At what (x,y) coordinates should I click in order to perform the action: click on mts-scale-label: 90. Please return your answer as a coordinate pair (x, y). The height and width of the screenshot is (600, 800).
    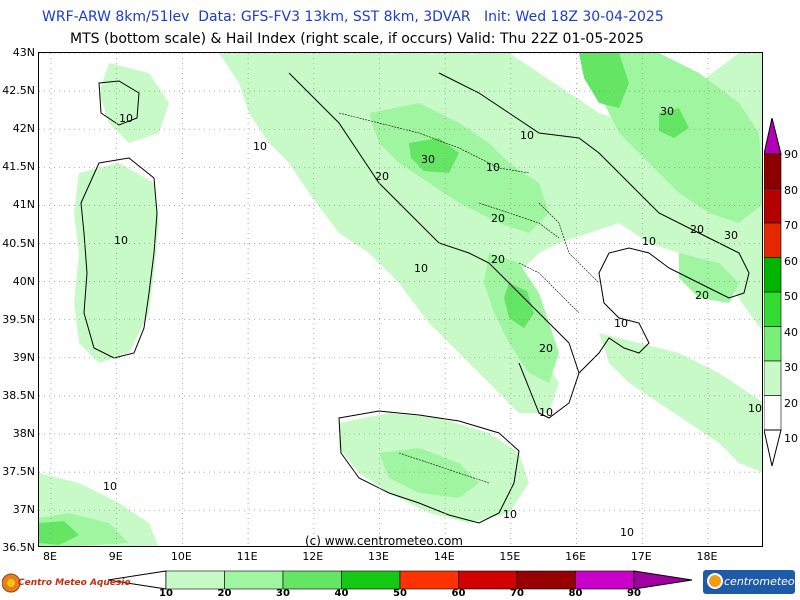
    Looking at the image, I should click on (634, 593).